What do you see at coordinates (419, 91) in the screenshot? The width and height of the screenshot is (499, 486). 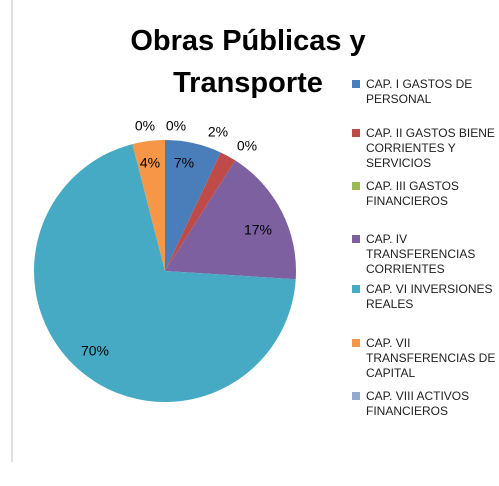 I see `legend-label: CAP. I GASTOS DE PERSONAL` at bounding box center [419, 91].